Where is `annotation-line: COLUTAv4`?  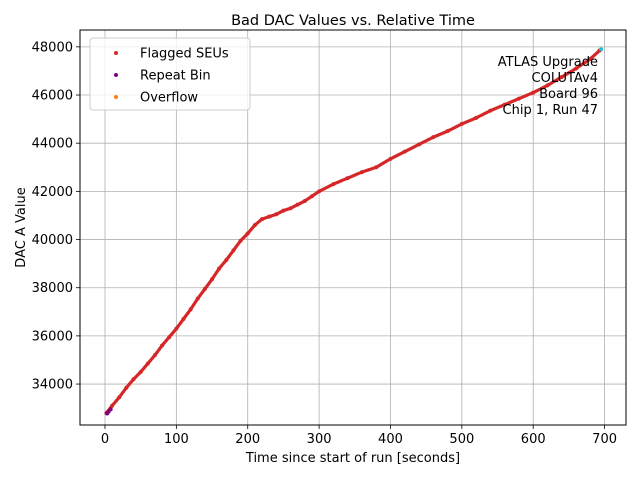 annotation-line: COLUTAv4 is located at coordinates (565, 78).